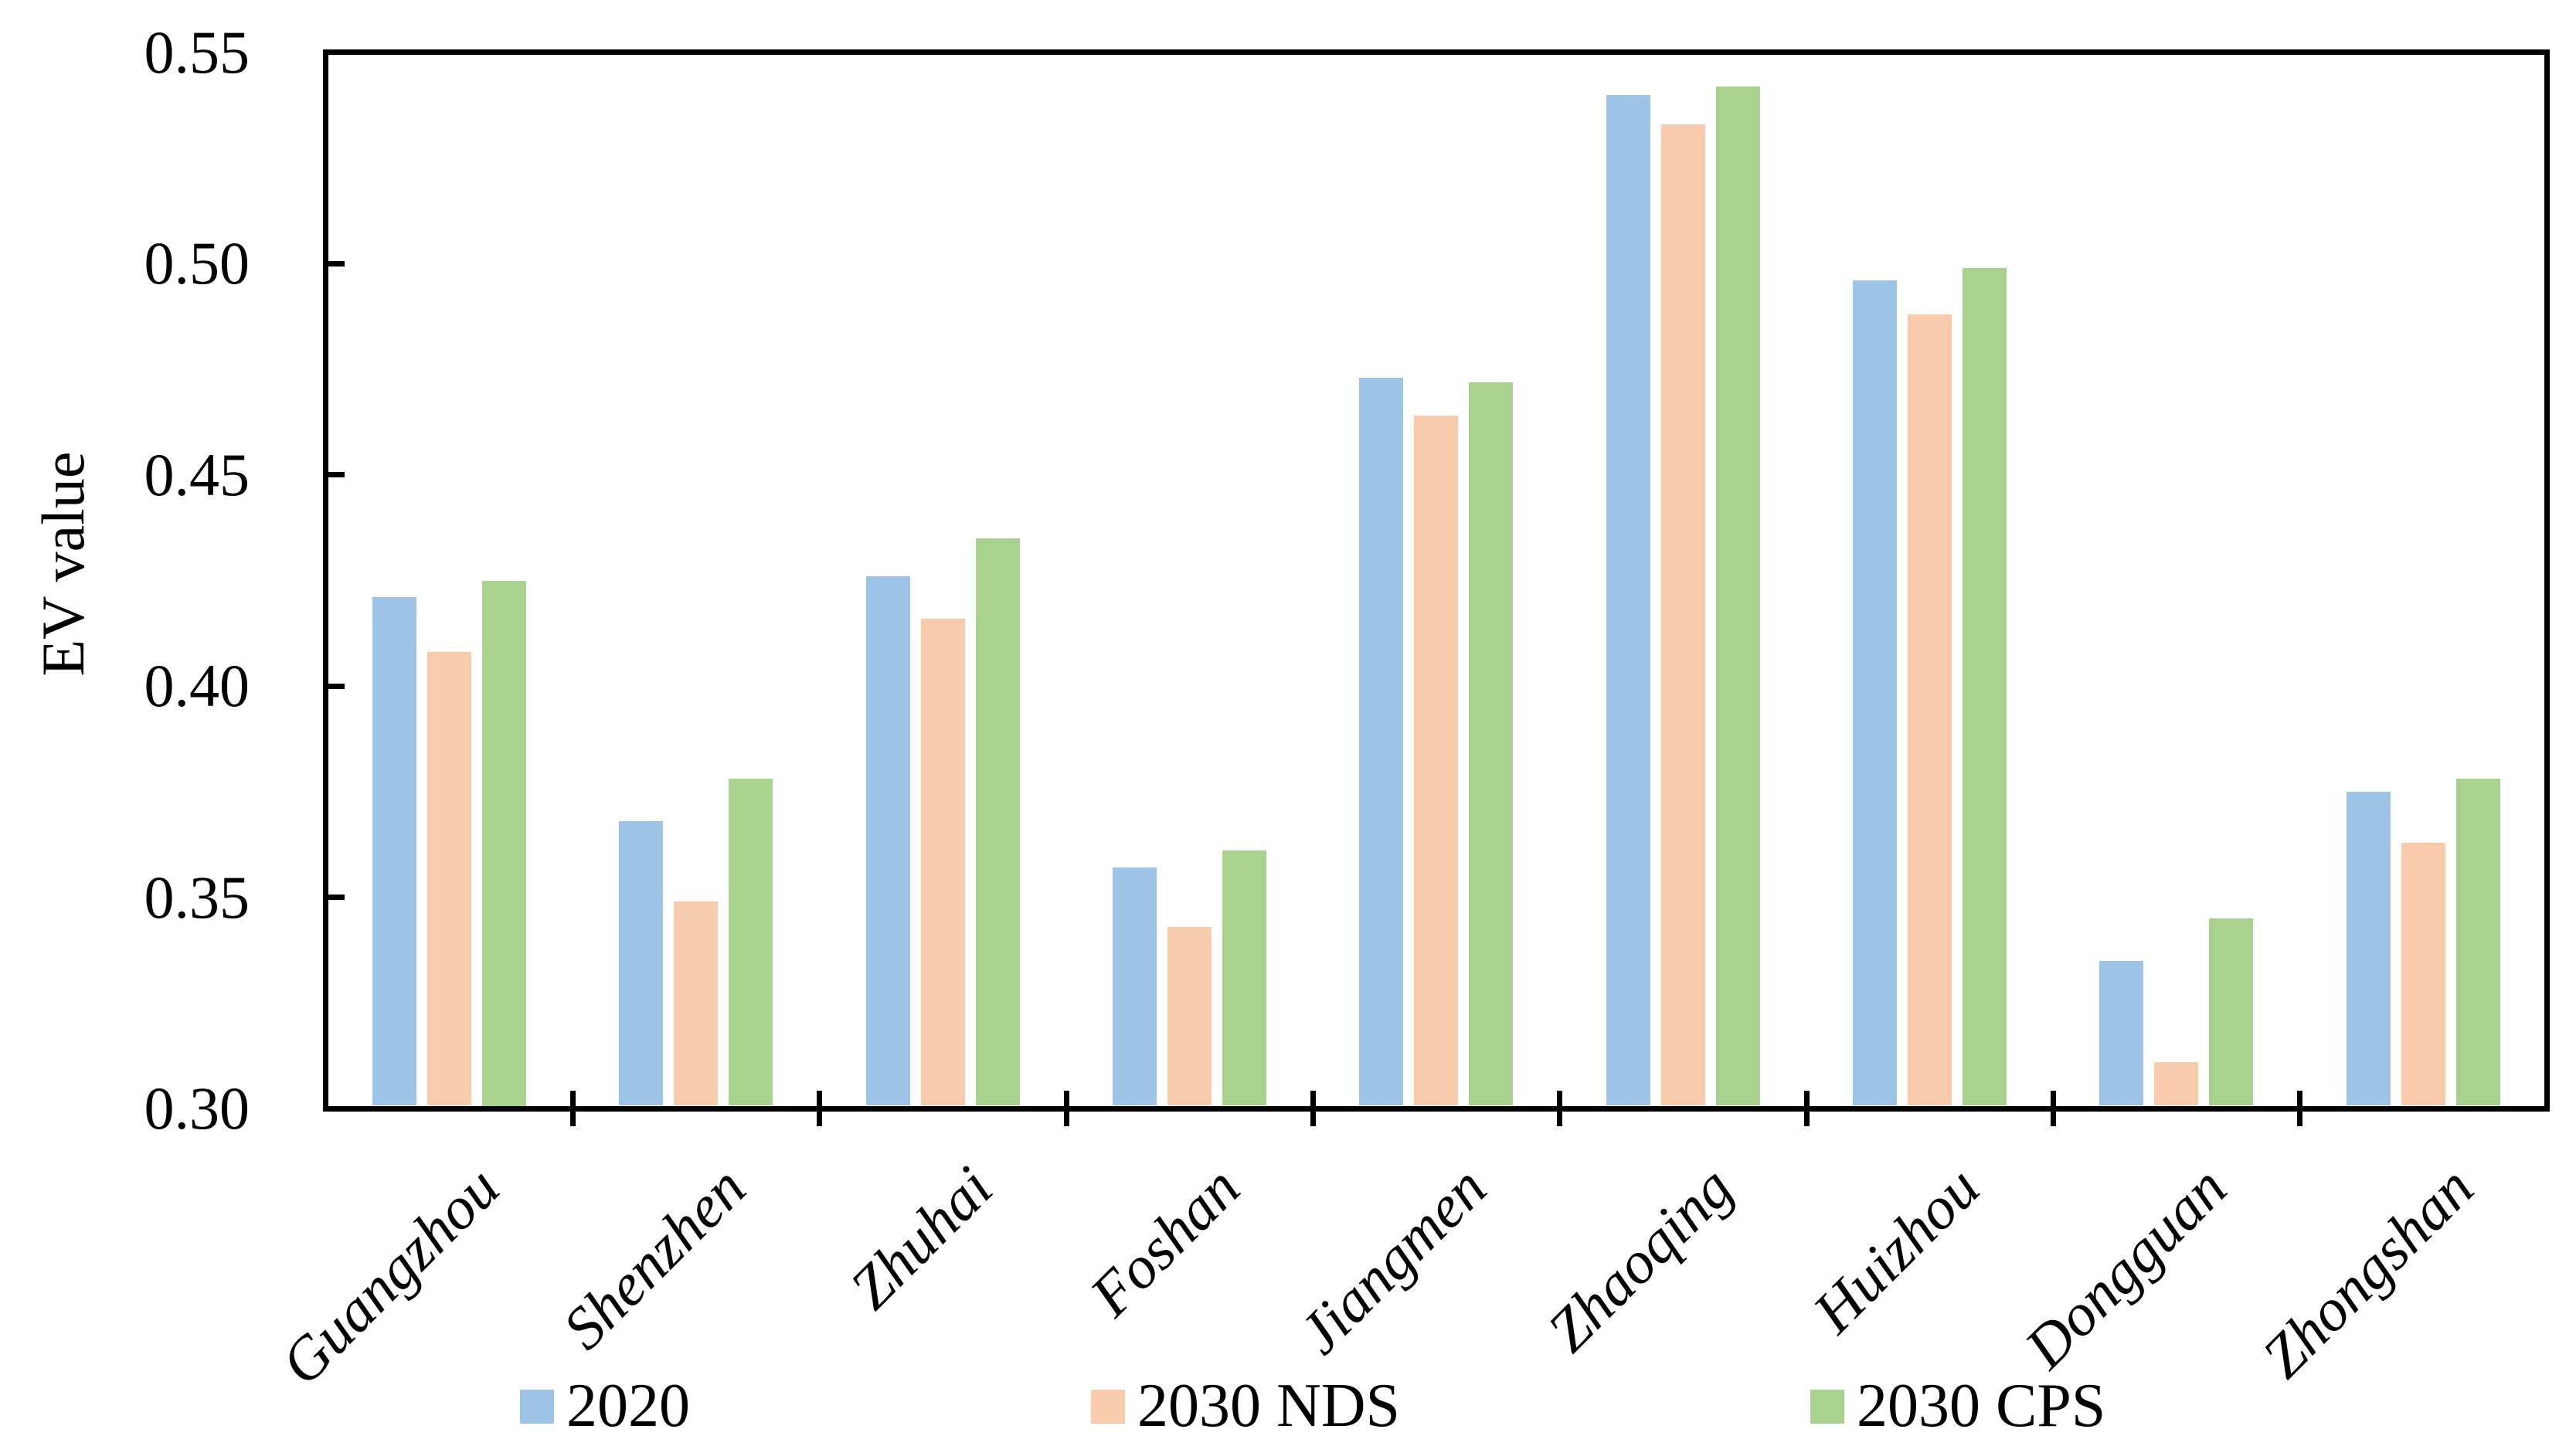 The image size is (2576, 1453). Describe the element at coordinates (696, 1003) in the screenshot. I see `bar-shenzhen-2030-nds` at that location.